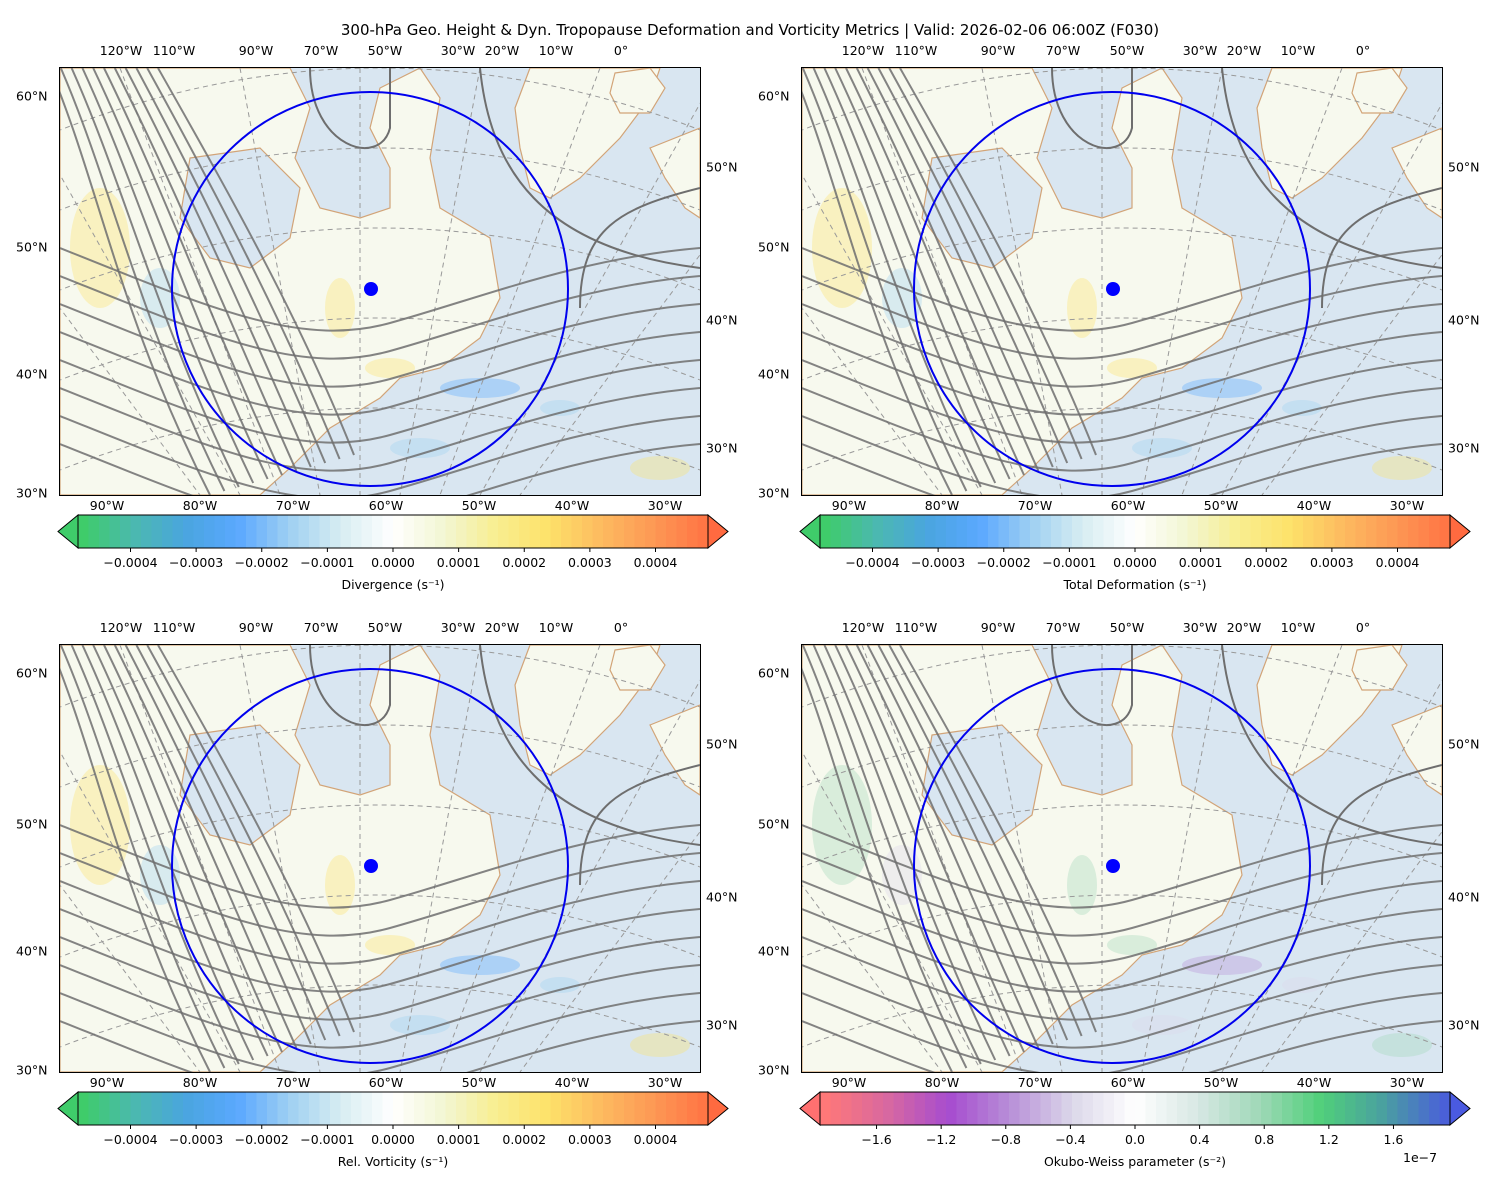 Image resolution: width=1500 pixels, height=1200 pixels. What do you see at coordinates (998, 50) in the screenshot?
I see `top-lon-label: 90°W` at bounding box center [998, 50].